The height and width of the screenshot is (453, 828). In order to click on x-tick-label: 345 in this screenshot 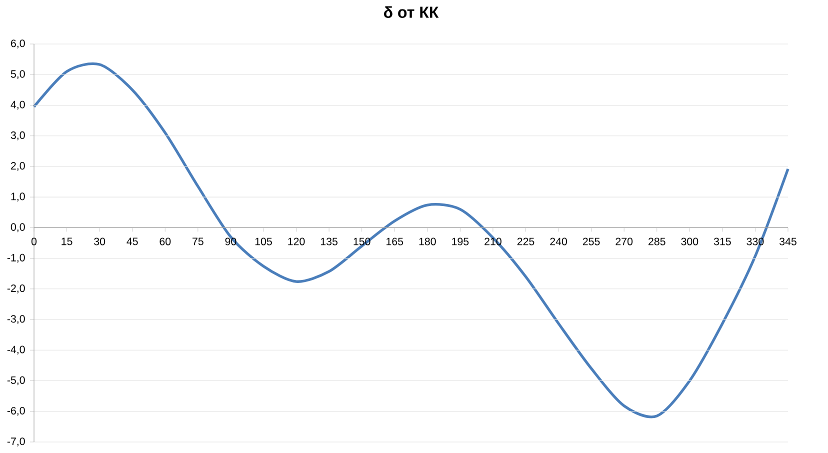, I will do `click(787, 242)`.